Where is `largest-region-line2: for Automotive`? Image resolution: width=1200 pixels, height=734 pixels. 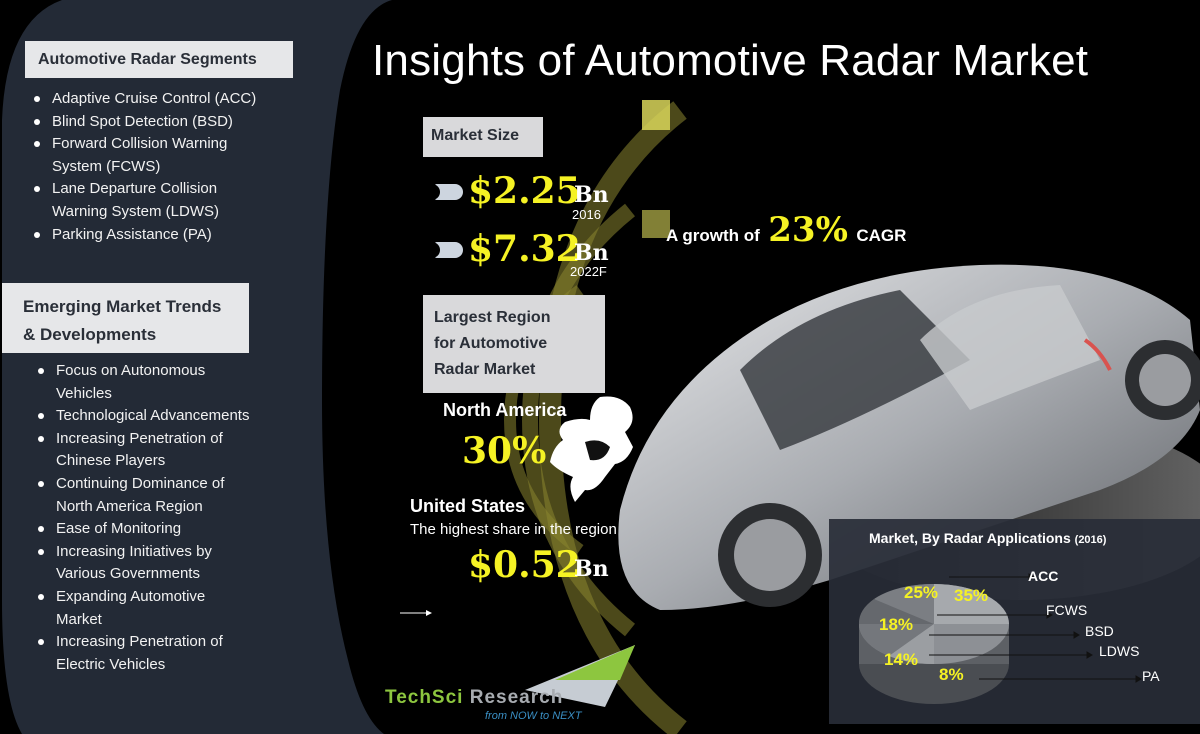 largest-region-line2: for Automotive is located at coordinates (491, 343).